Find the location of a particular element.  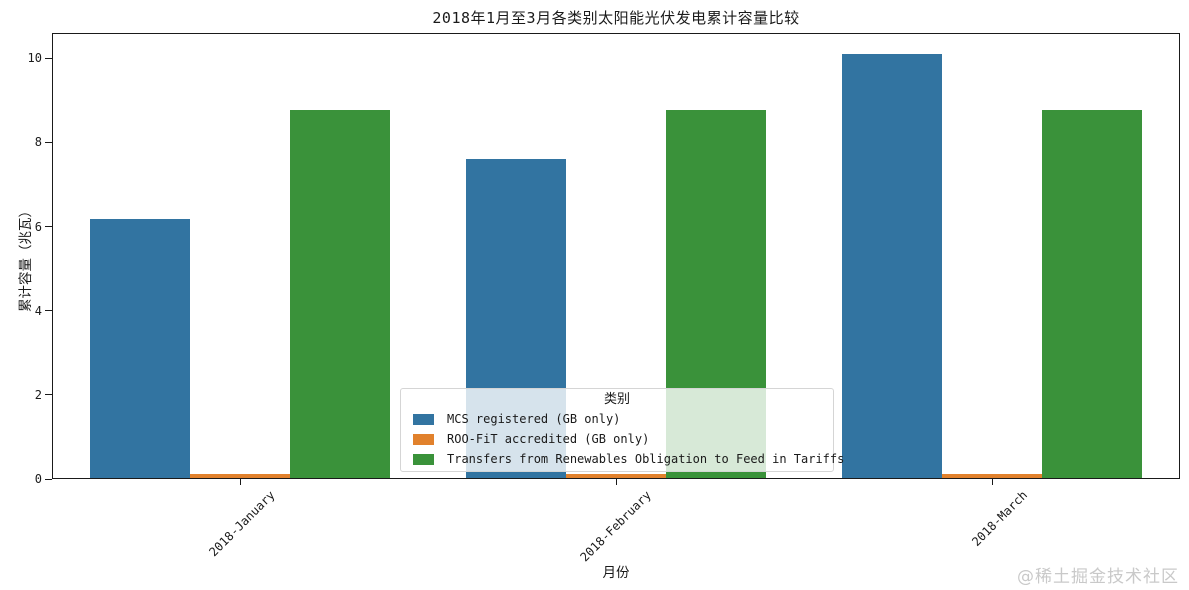

legend-label: MCS registered (GB only) is located at coordinates (534, 419).